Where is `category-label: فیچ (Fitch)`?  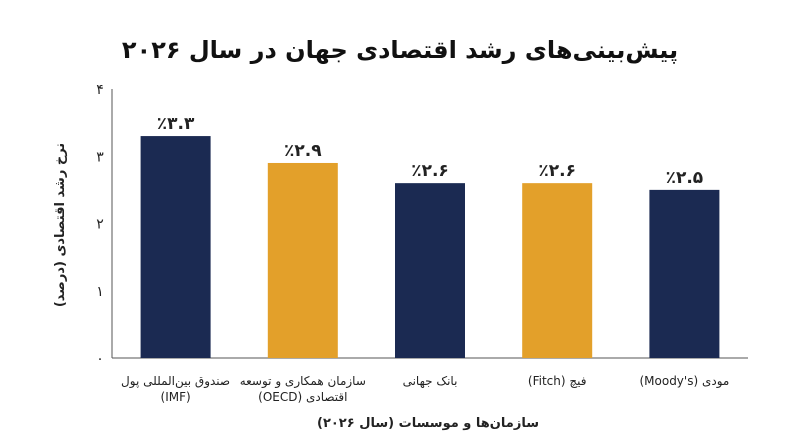 category-label: فیچ (Fitch) is located at coordinates (557, 381).